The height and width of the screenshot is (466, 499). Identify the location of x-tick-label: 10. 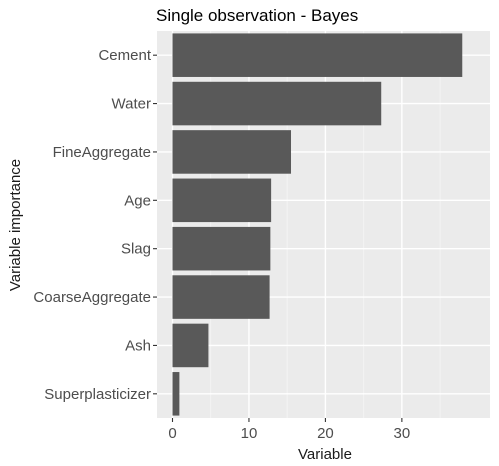
(249, 433).